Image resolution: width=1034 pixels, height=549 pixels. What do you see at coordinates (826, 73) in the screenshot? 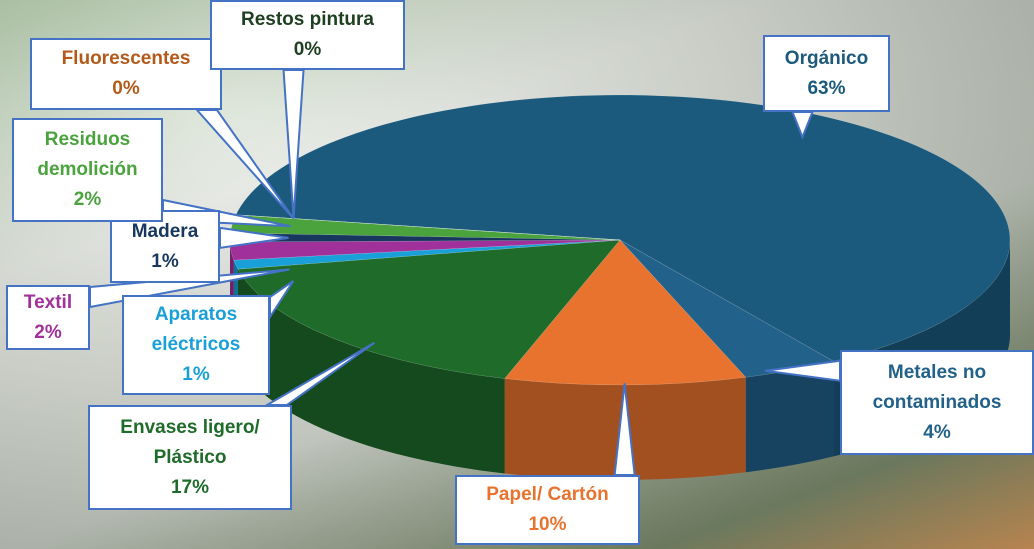
I see `callout: Orgánico 63%` at bounding box center [826, 73].